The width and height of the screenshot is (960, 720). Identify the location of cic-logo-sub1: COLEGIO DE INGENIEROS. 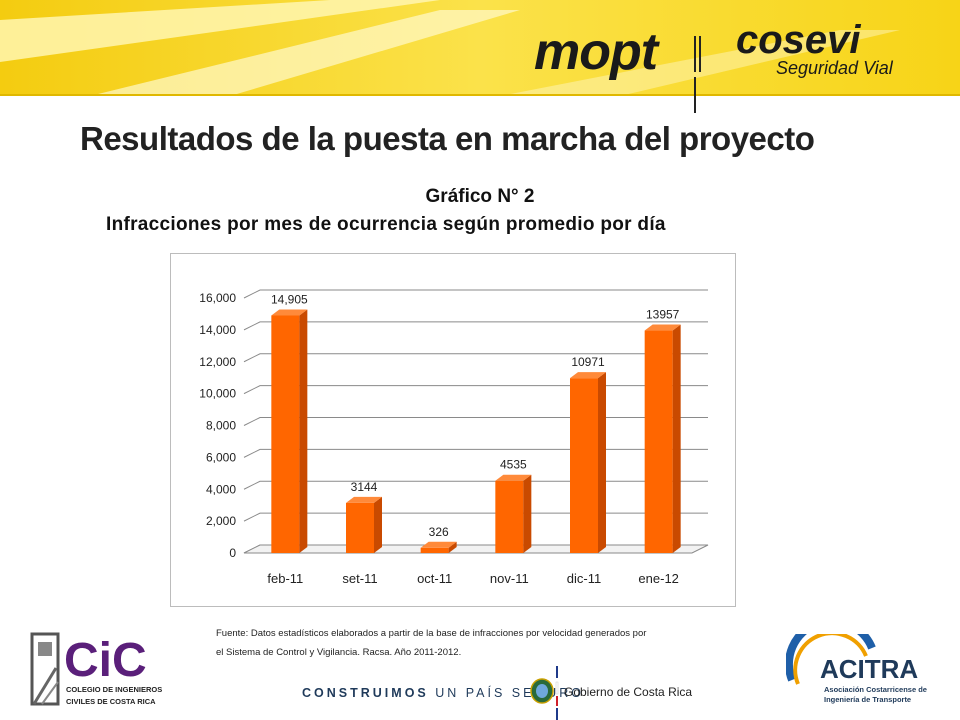
(114, 689).